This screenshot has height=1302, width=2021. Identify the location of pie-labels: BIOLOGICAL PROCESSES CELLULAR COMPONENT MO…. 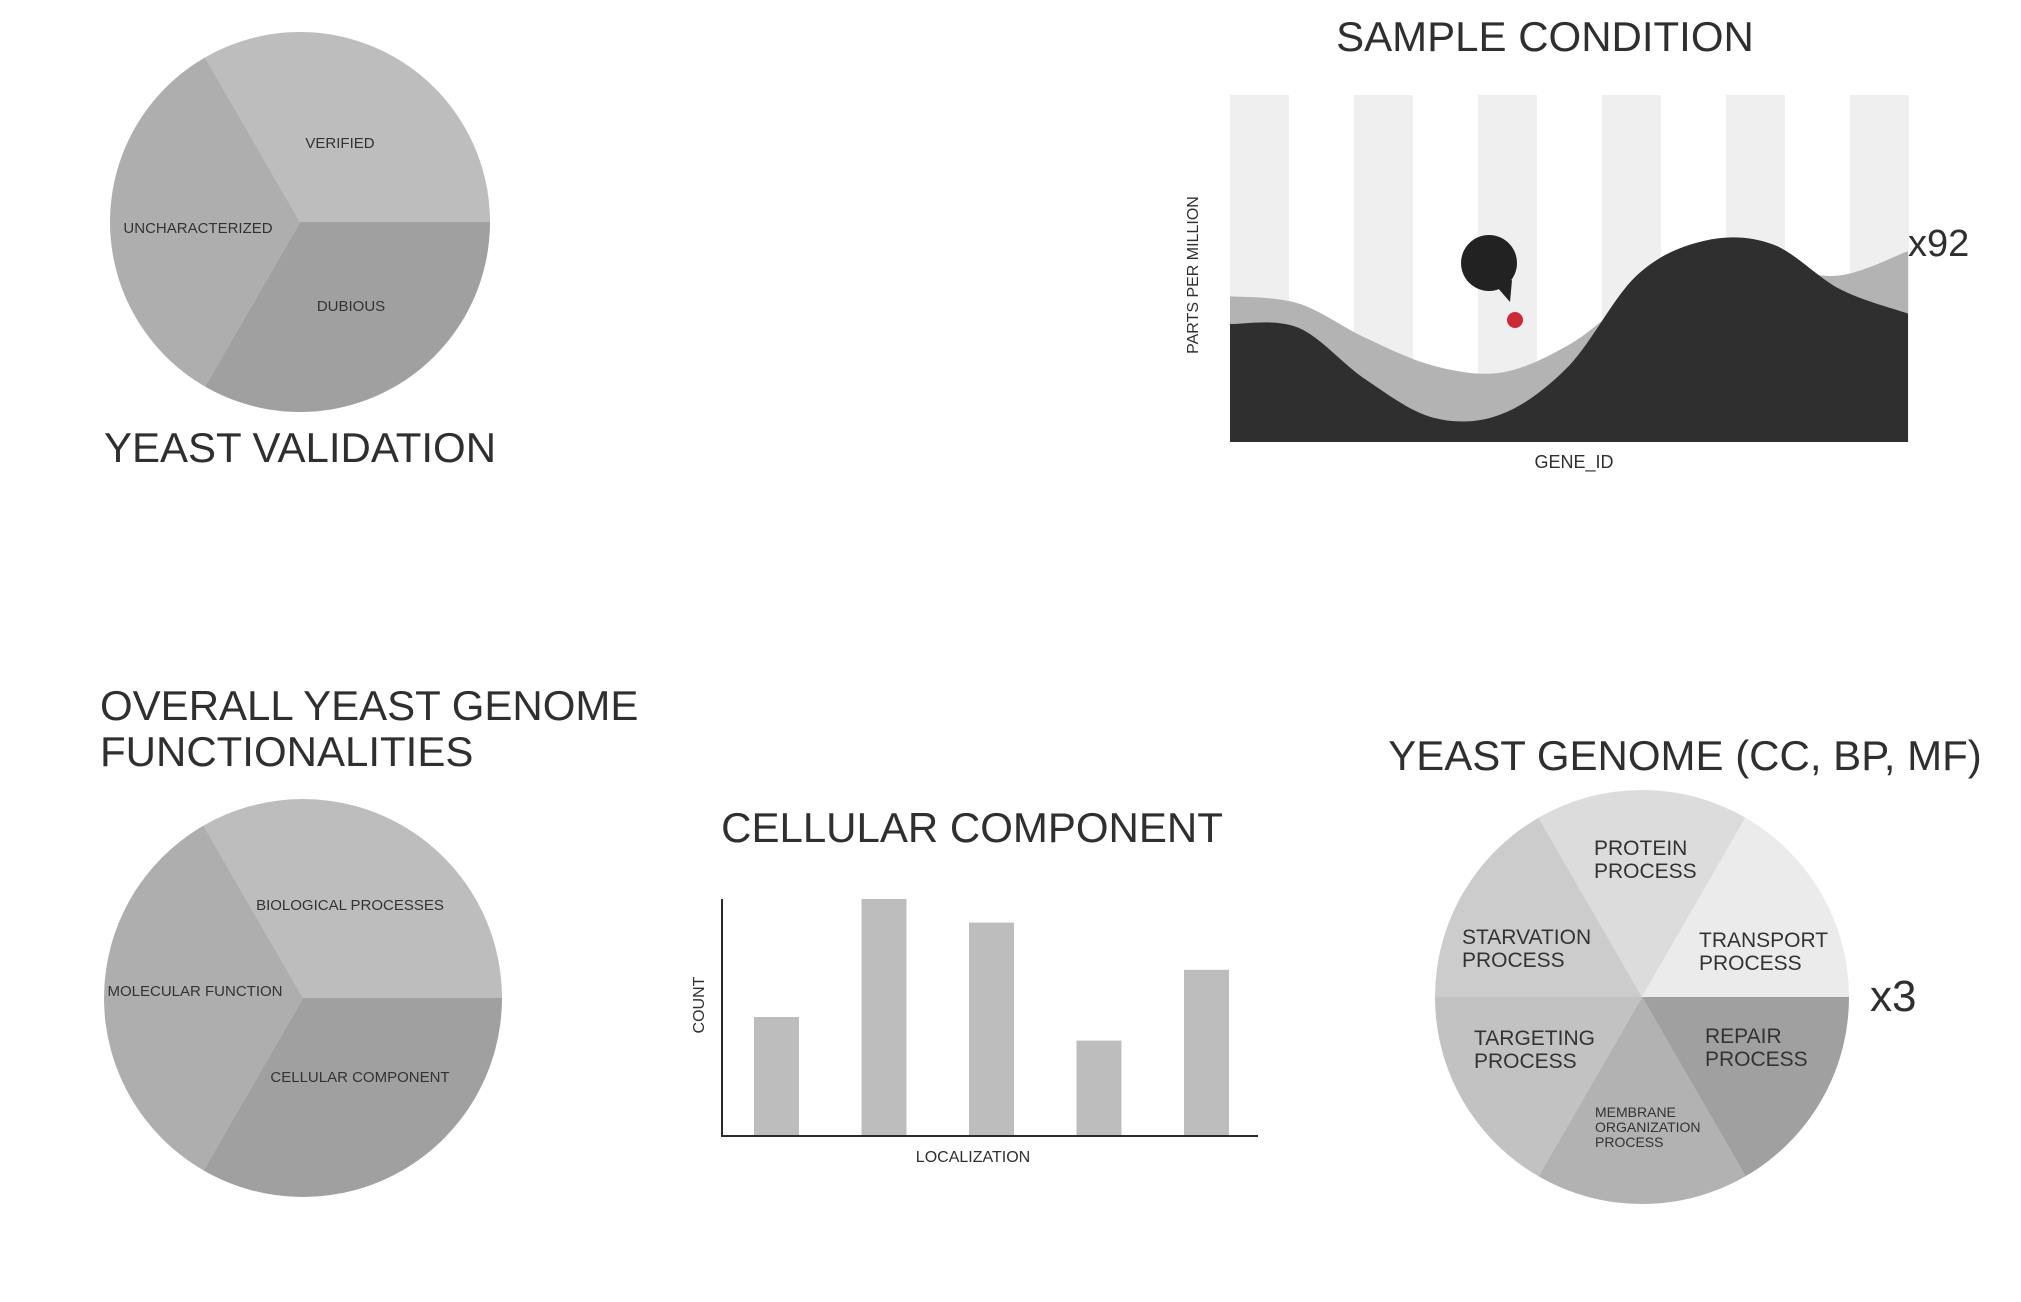
(278, 991).